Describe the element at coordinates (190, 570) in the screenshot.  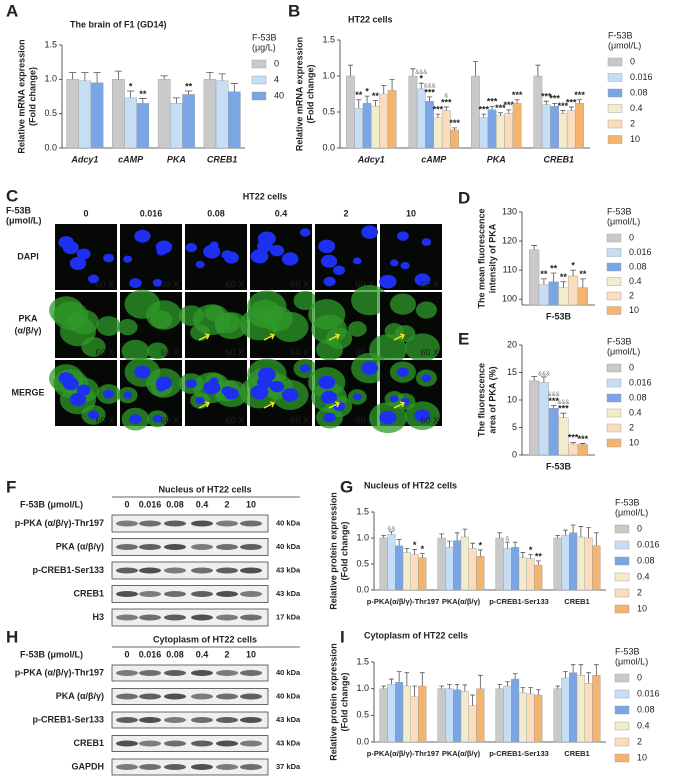
I see `blot-frame` at that location.